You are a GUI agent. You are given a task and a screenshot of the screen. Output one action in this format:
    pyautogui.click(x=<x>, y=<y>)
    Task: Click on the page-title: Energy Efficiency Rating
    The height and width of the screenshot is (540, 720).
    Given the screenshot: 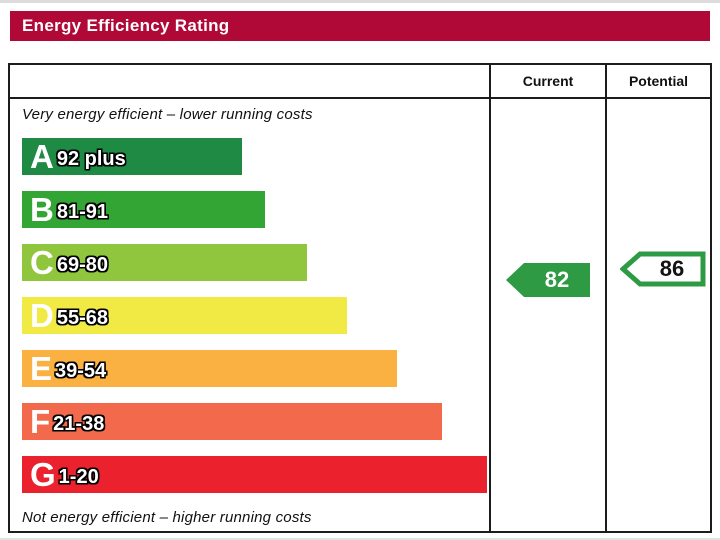 What is the action you would take?
    pyautogui.click(x=126, y=25)
    